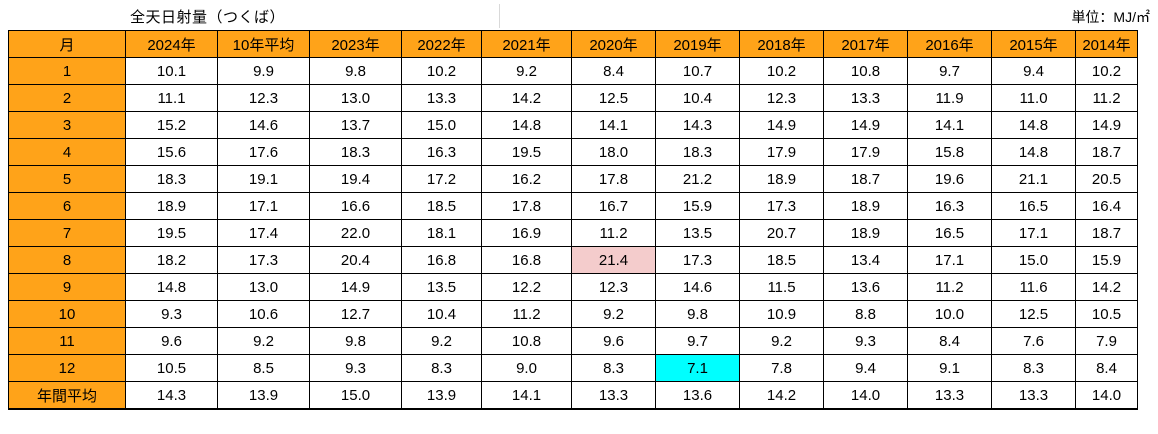 The height and width of the screenshot is (434, 1158). What do you see at coordinates (613, 206) in the screenshot?
I see `value-cell: 16.7` at bounding box center [613, 206].